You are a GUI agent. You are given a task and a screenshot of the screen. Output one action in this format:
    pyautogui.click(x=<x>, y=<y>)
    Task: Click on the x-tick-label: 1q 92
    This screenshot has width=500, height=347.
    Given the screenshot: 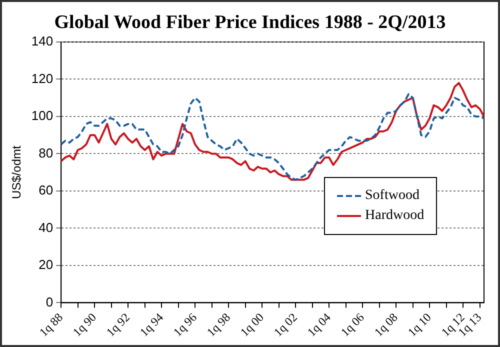 What is the action you would take?
    pyautogui.click(x=117, y=325)
    